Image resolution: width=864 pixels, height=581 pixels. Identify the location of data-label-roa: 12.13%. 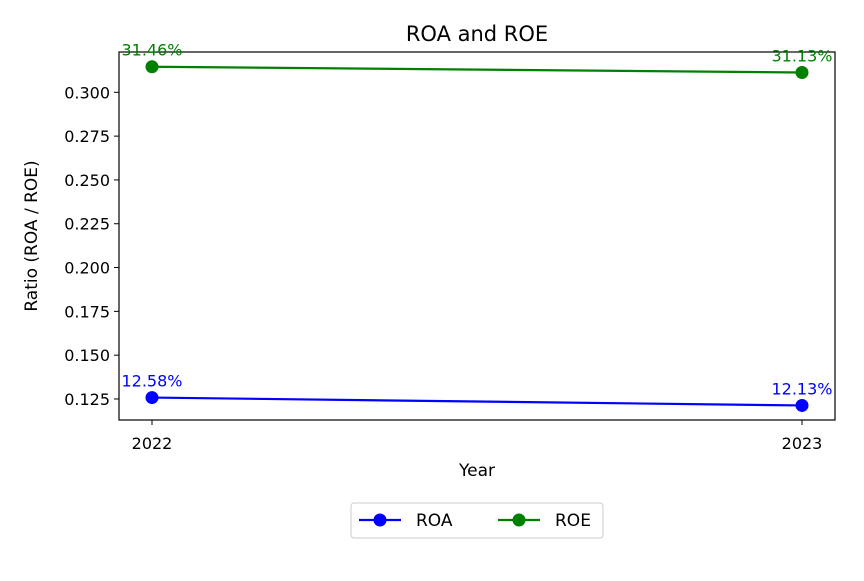
(801, 388).